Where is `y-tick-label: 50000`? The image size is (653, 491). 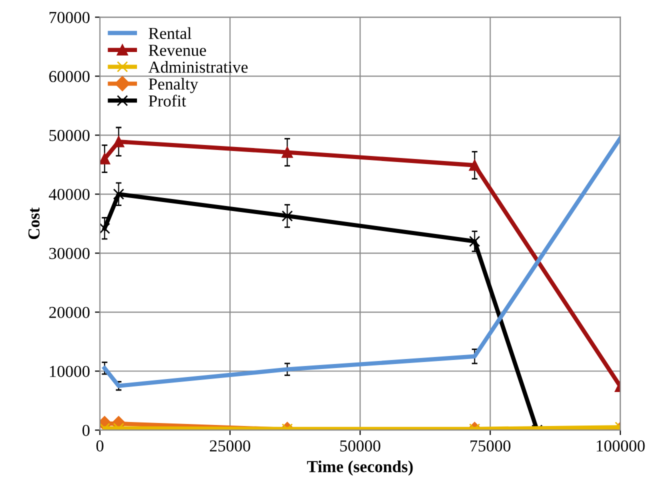
y-tick-label: 50000 is located at coordinates (69, 136).